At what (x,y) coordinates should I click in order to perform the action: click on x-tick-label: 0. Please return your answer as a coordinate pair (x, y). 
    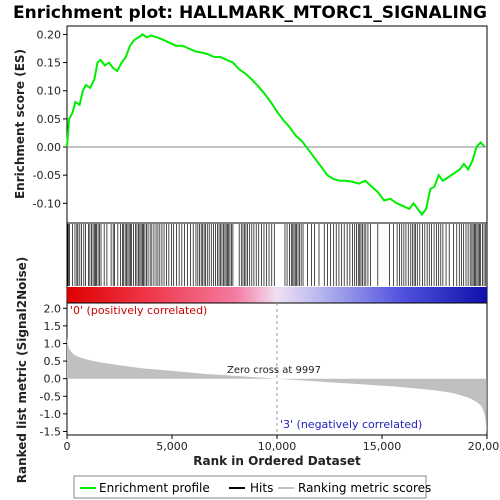
    Looking at the image, I should click on (67, 446).